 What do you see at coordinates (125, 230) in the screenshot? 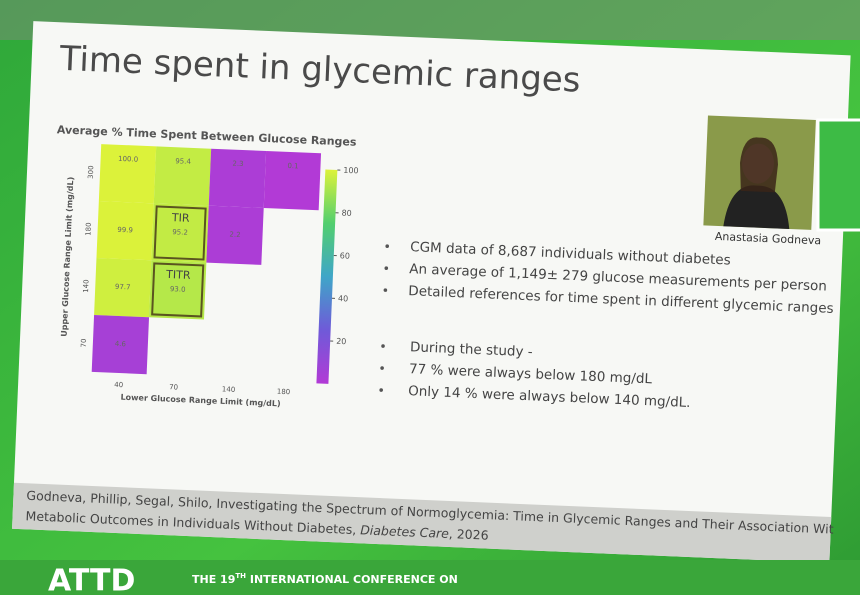
I see `cell-label: 99.9` at bounding box center [125, 230].